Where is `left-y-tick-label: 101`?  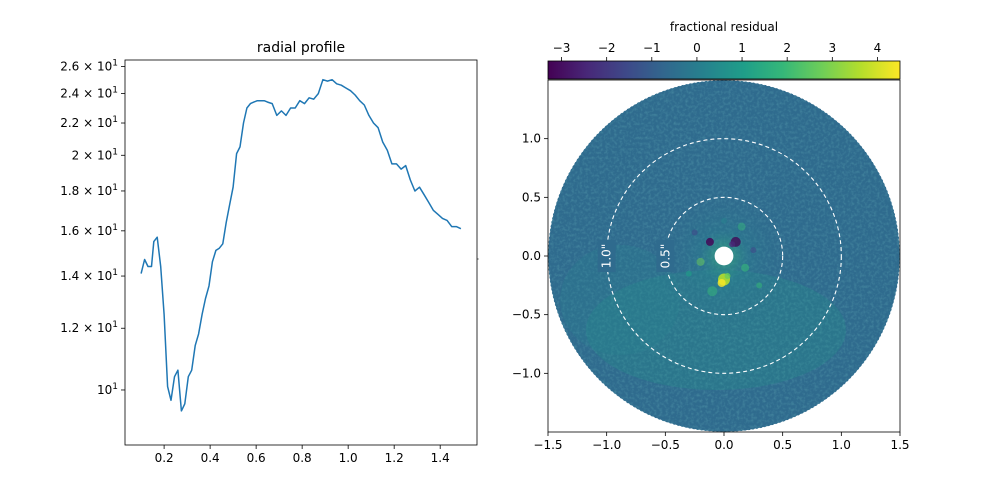
left-y-tick-label: 101 is located at coordinates (107, 389).